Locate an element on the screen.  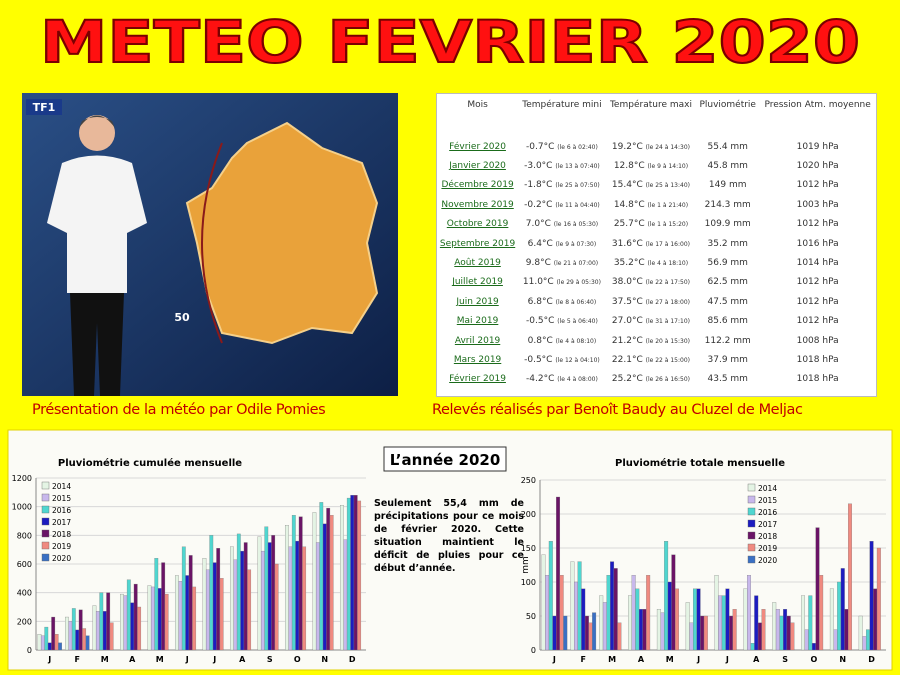
cell-value: 25.7°C is located at coordinates (629, 224).